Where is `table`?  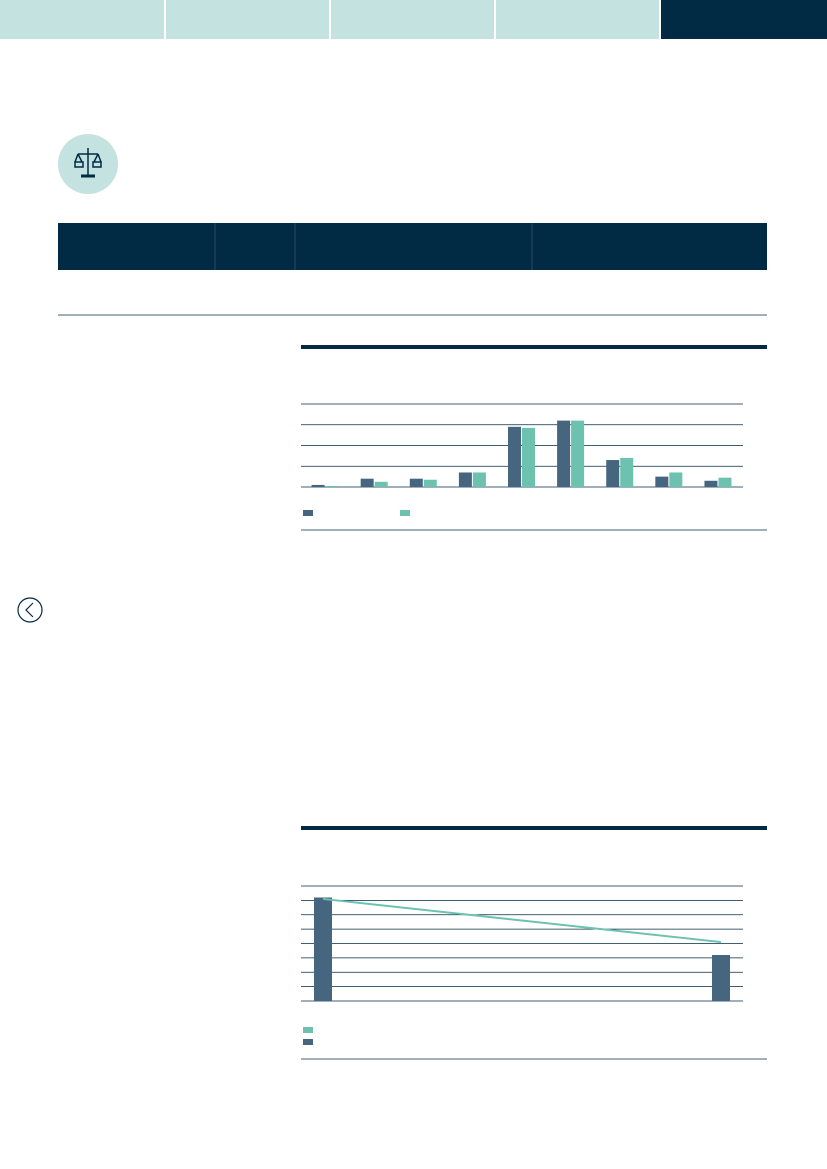 table is located at coordinates (412, 269).